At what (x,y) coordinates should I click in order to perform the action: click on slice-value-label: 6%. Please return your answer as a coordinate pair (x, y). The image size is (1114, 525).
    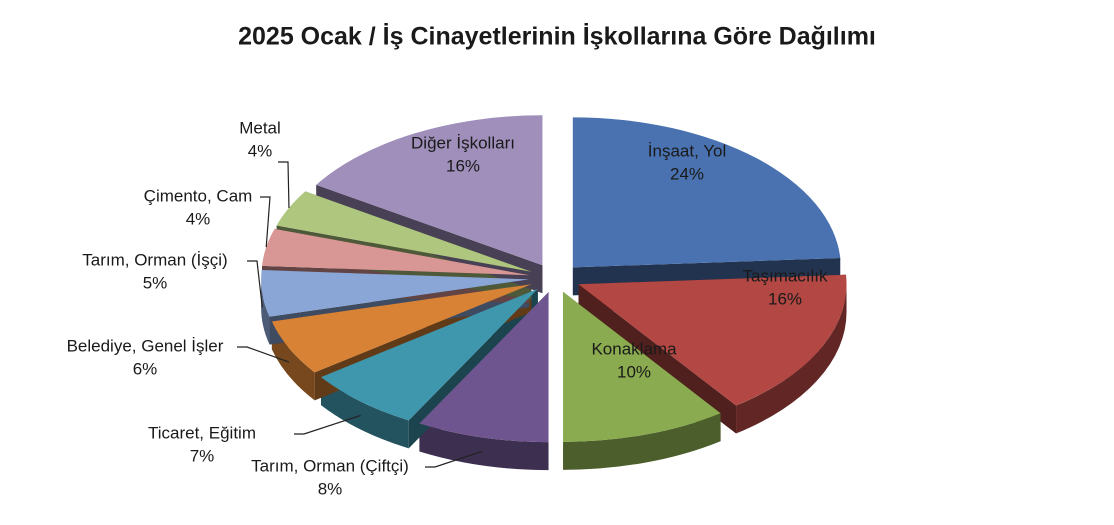
    Looking at the image, I should click on (145, 368).